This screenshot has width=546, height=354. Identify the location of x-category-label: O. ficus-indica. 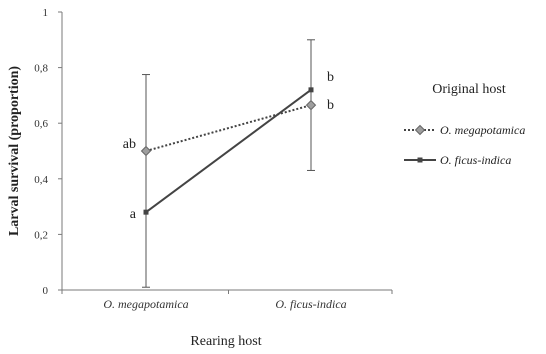
(310, 304).